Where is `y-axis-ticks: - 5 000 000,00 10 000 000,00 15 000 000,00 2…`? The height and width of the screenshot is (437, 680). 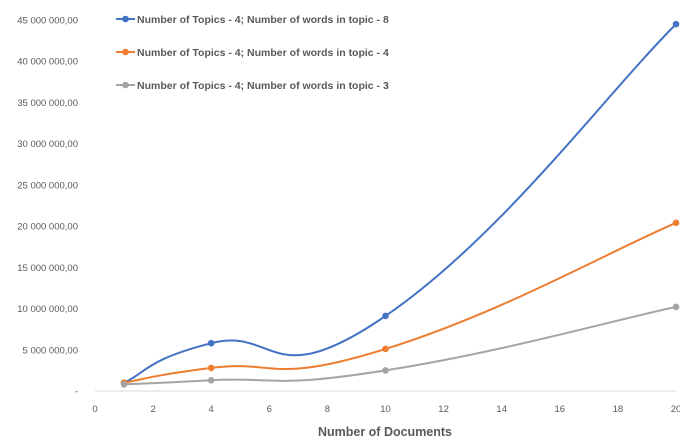 y-axis-ticks: - 5 000 000,00 10 000 000,00 15 000 000,00 2… is located at coordinates (47, 207).